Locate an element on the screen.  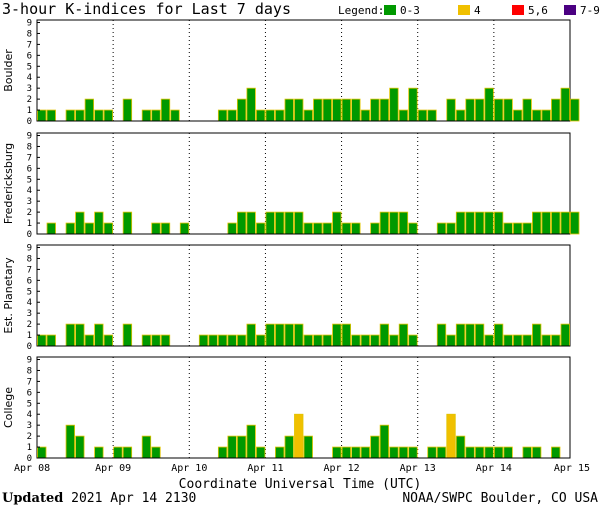
legend-swatch-purple is located at coordinates (570, 10).